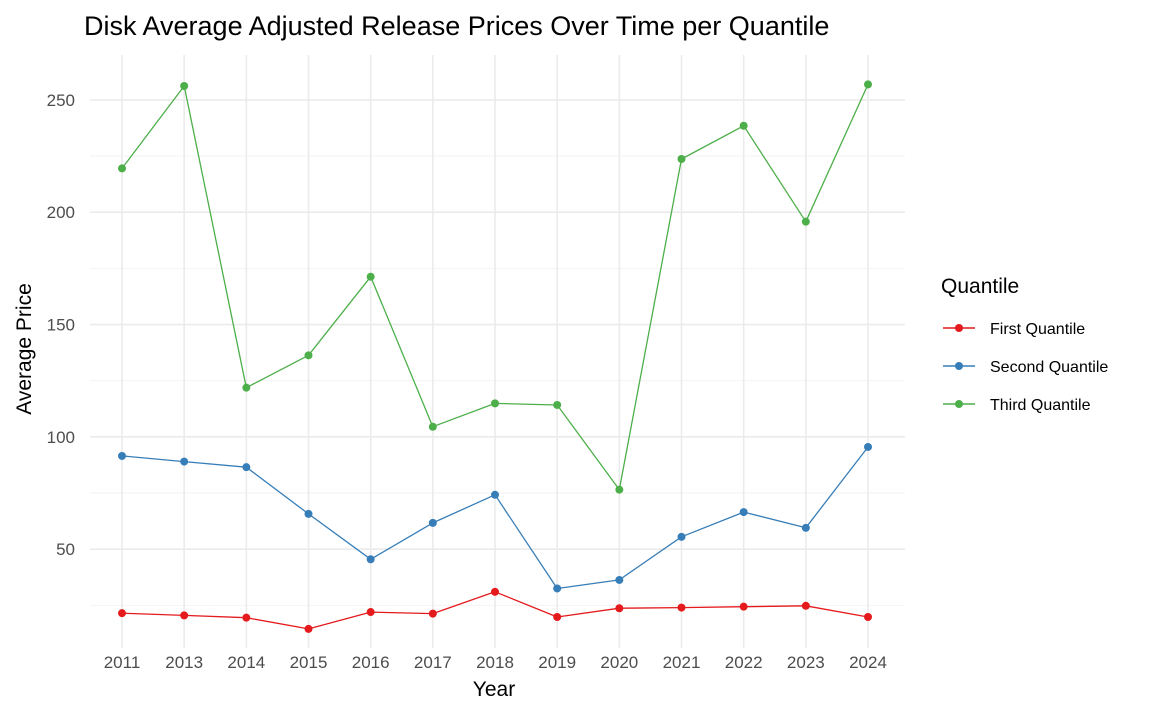 Image resolution: width=1155 pixels, height=713 pixels. Describe the element at coordinates (619, 662) in the screenshot. I see `x-tick-label: 2020` at that location.